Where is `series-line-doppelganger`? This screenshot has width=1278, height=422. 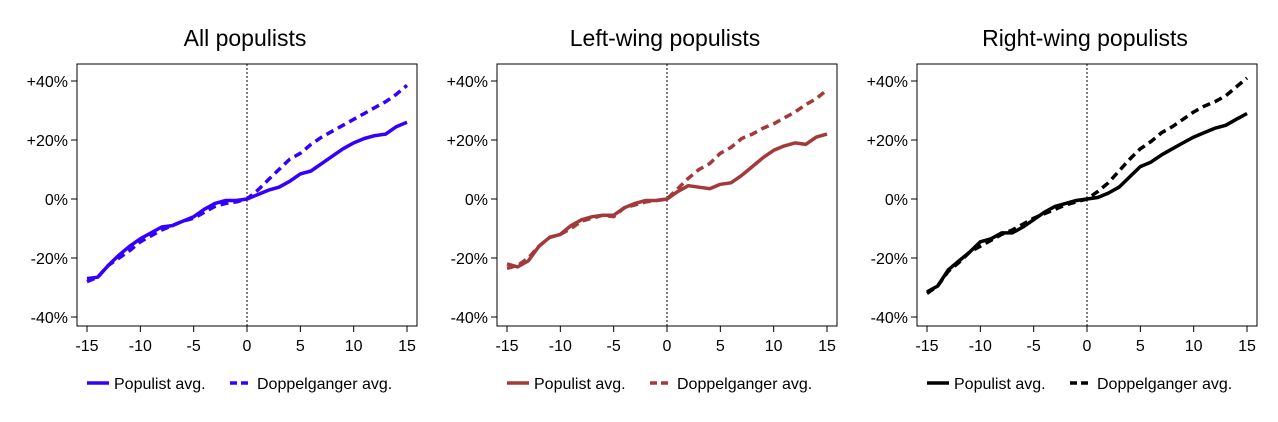 series-line-doppelganger is located at coordinates (667, 179).